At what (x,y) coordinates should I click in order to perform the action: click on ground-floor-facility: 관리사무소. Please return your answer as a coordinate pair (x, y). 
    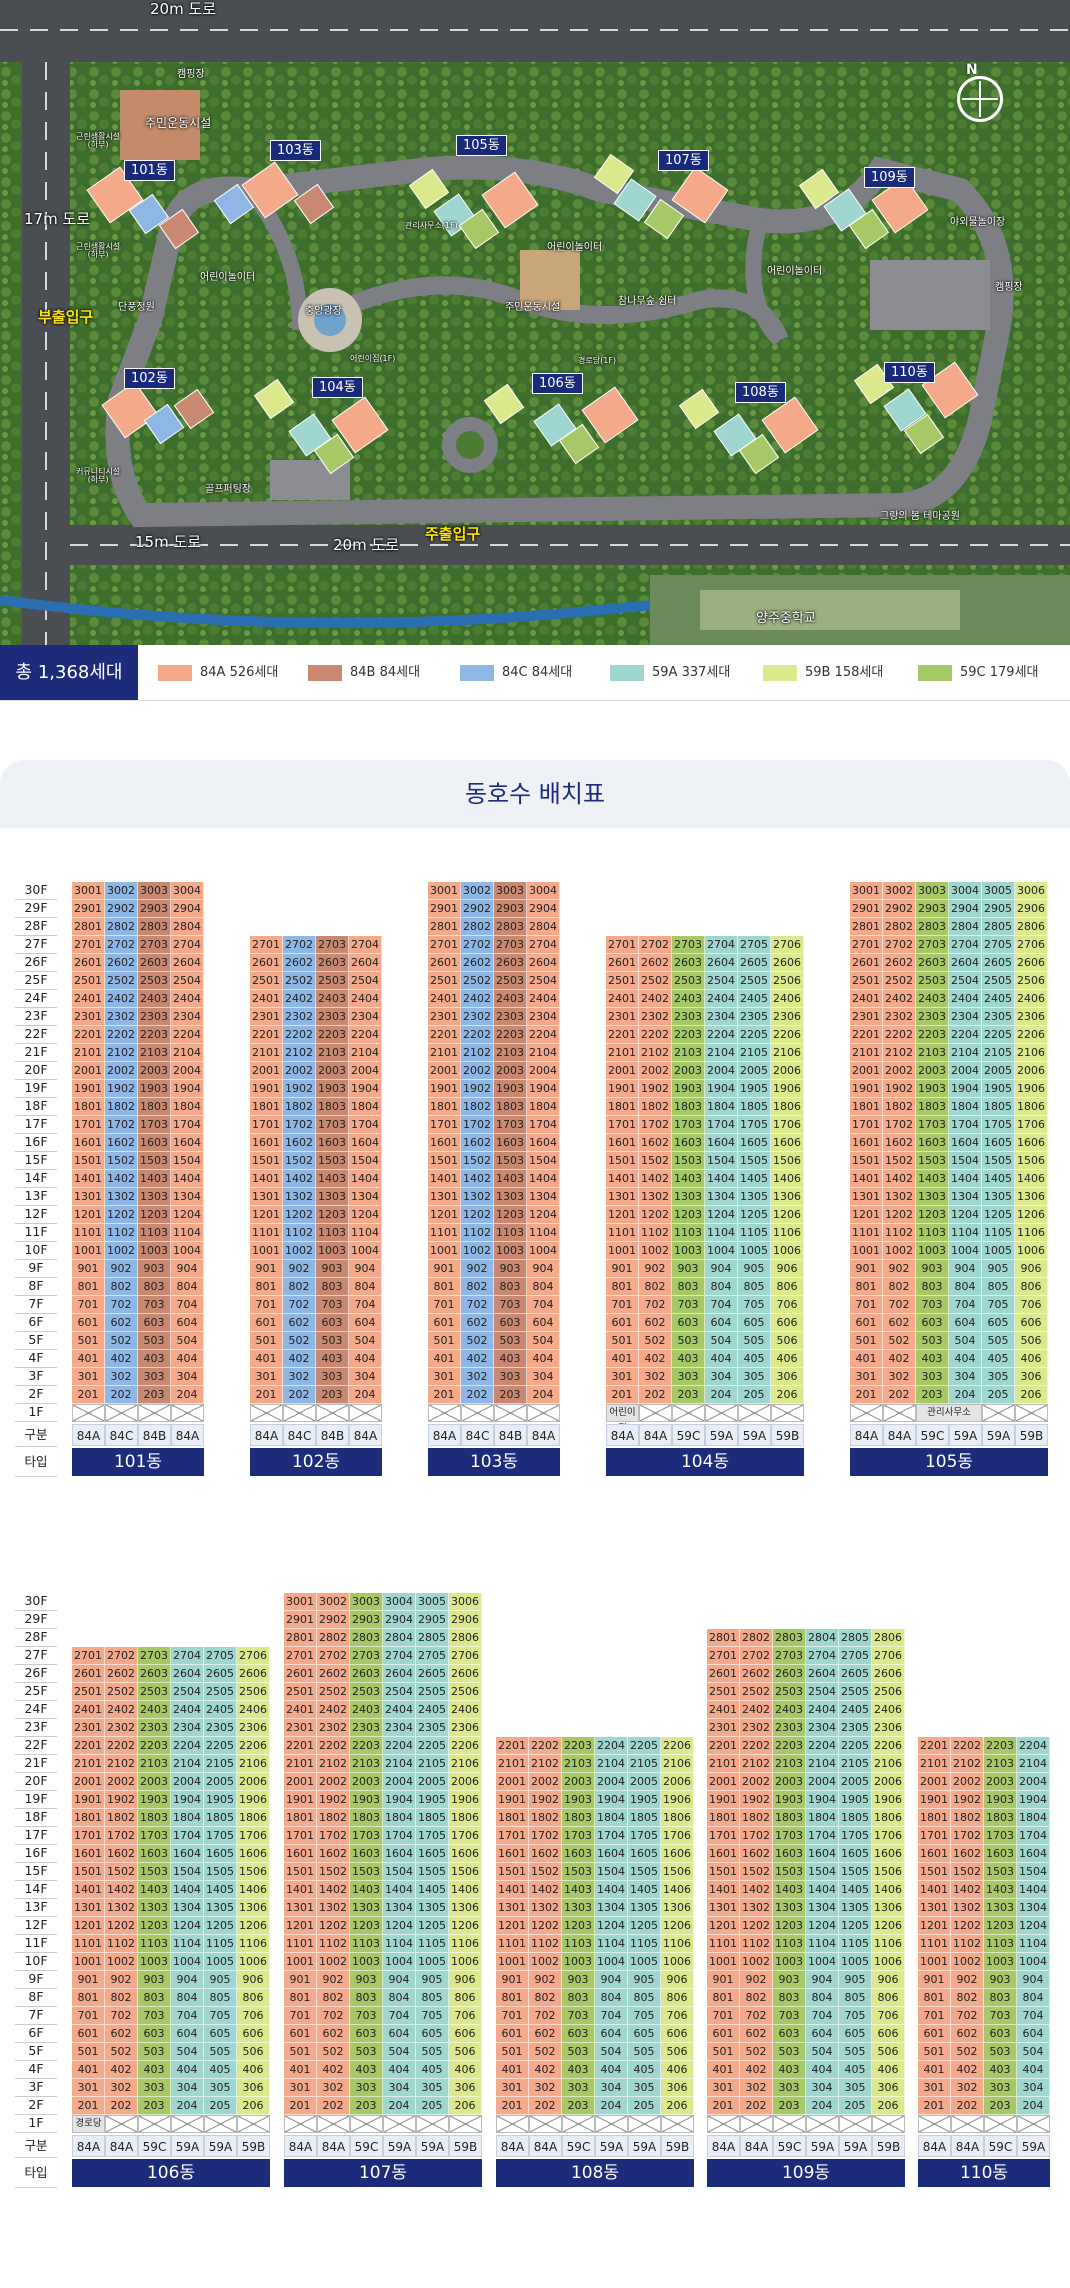
    Looking at the image, I should click on (949, 1413).